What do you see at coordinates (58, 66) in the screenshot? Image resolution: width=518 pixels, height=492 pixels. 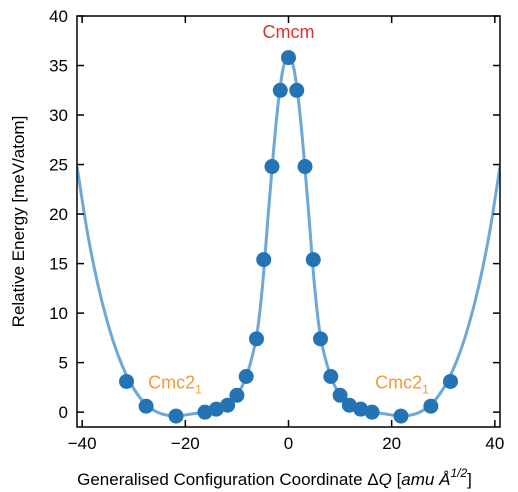 I see `y-tick-label: 35` at bounding box center [58, 66].